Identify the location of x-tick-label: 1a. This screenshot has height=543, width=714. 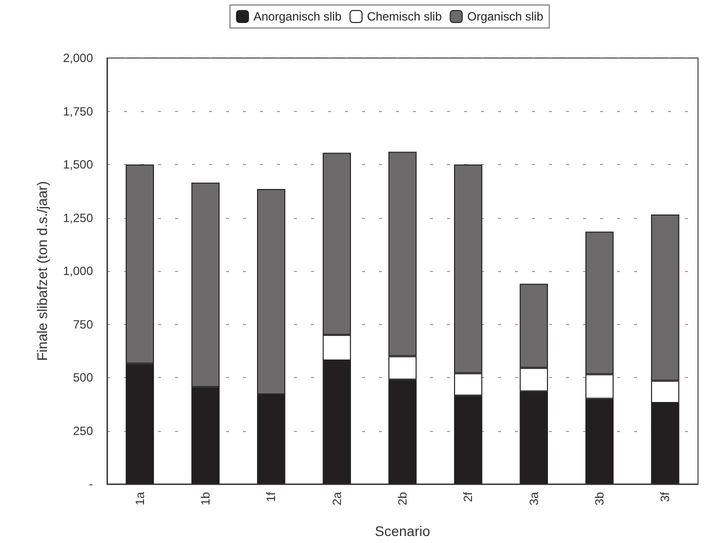
(139, 499).